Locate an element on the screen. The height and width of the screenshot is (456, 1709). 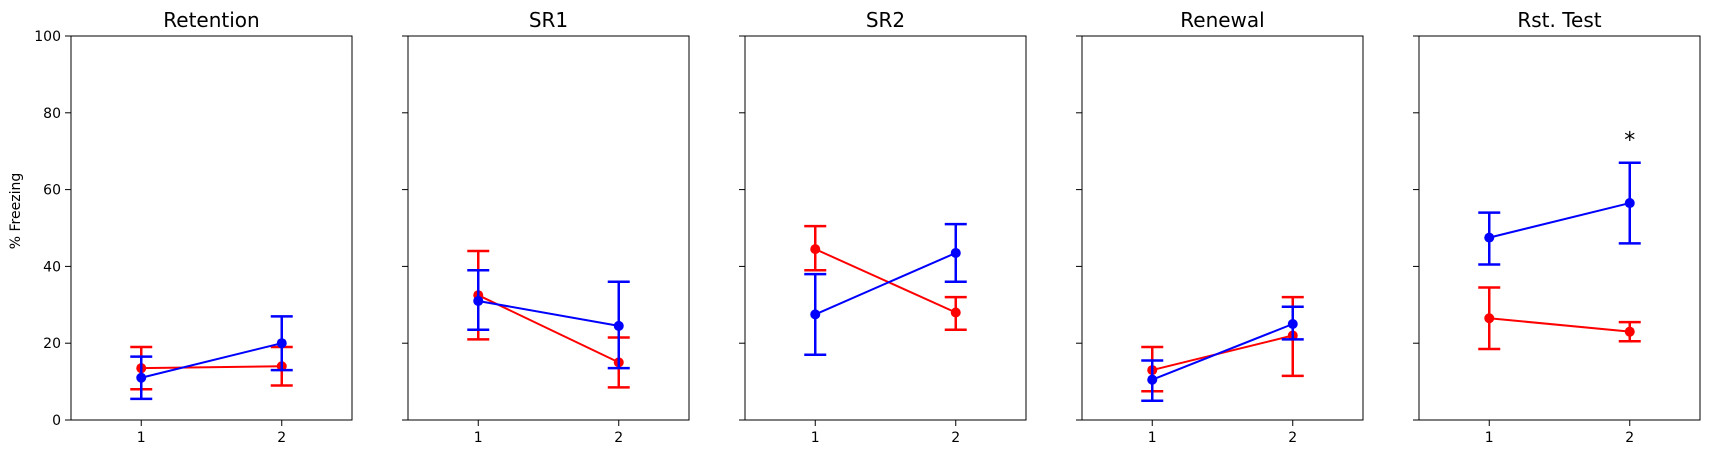
significance-marker: * is located at coordinates (1629, 141).